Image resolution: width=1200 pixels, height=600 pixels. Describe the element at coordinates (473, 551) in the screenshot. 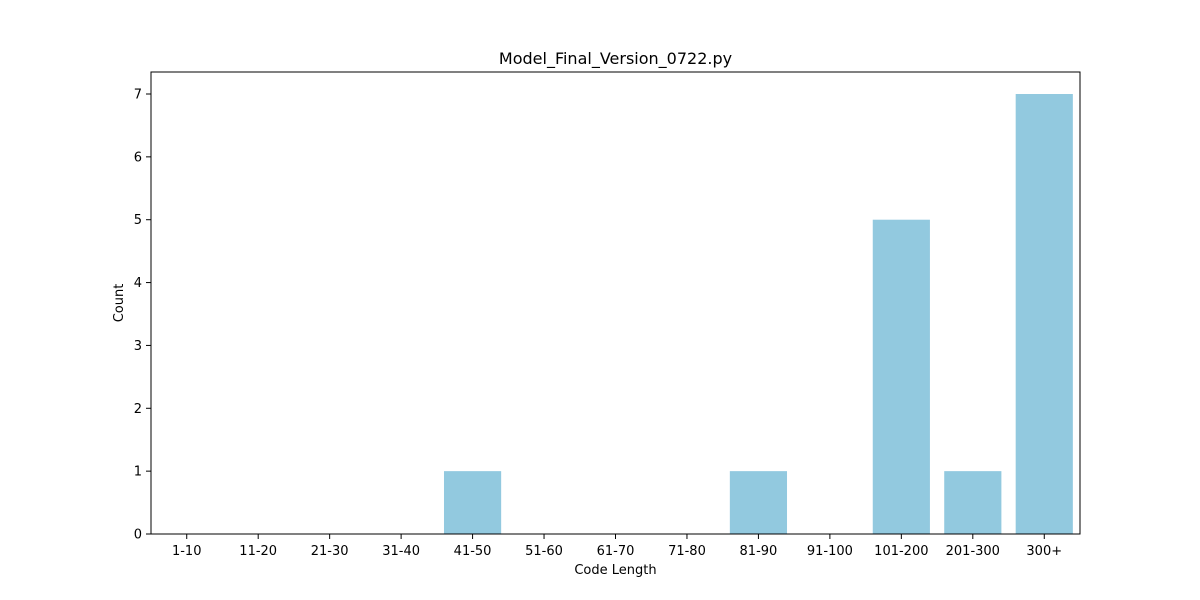

I see `x-tick-label: 41-50` at that location.